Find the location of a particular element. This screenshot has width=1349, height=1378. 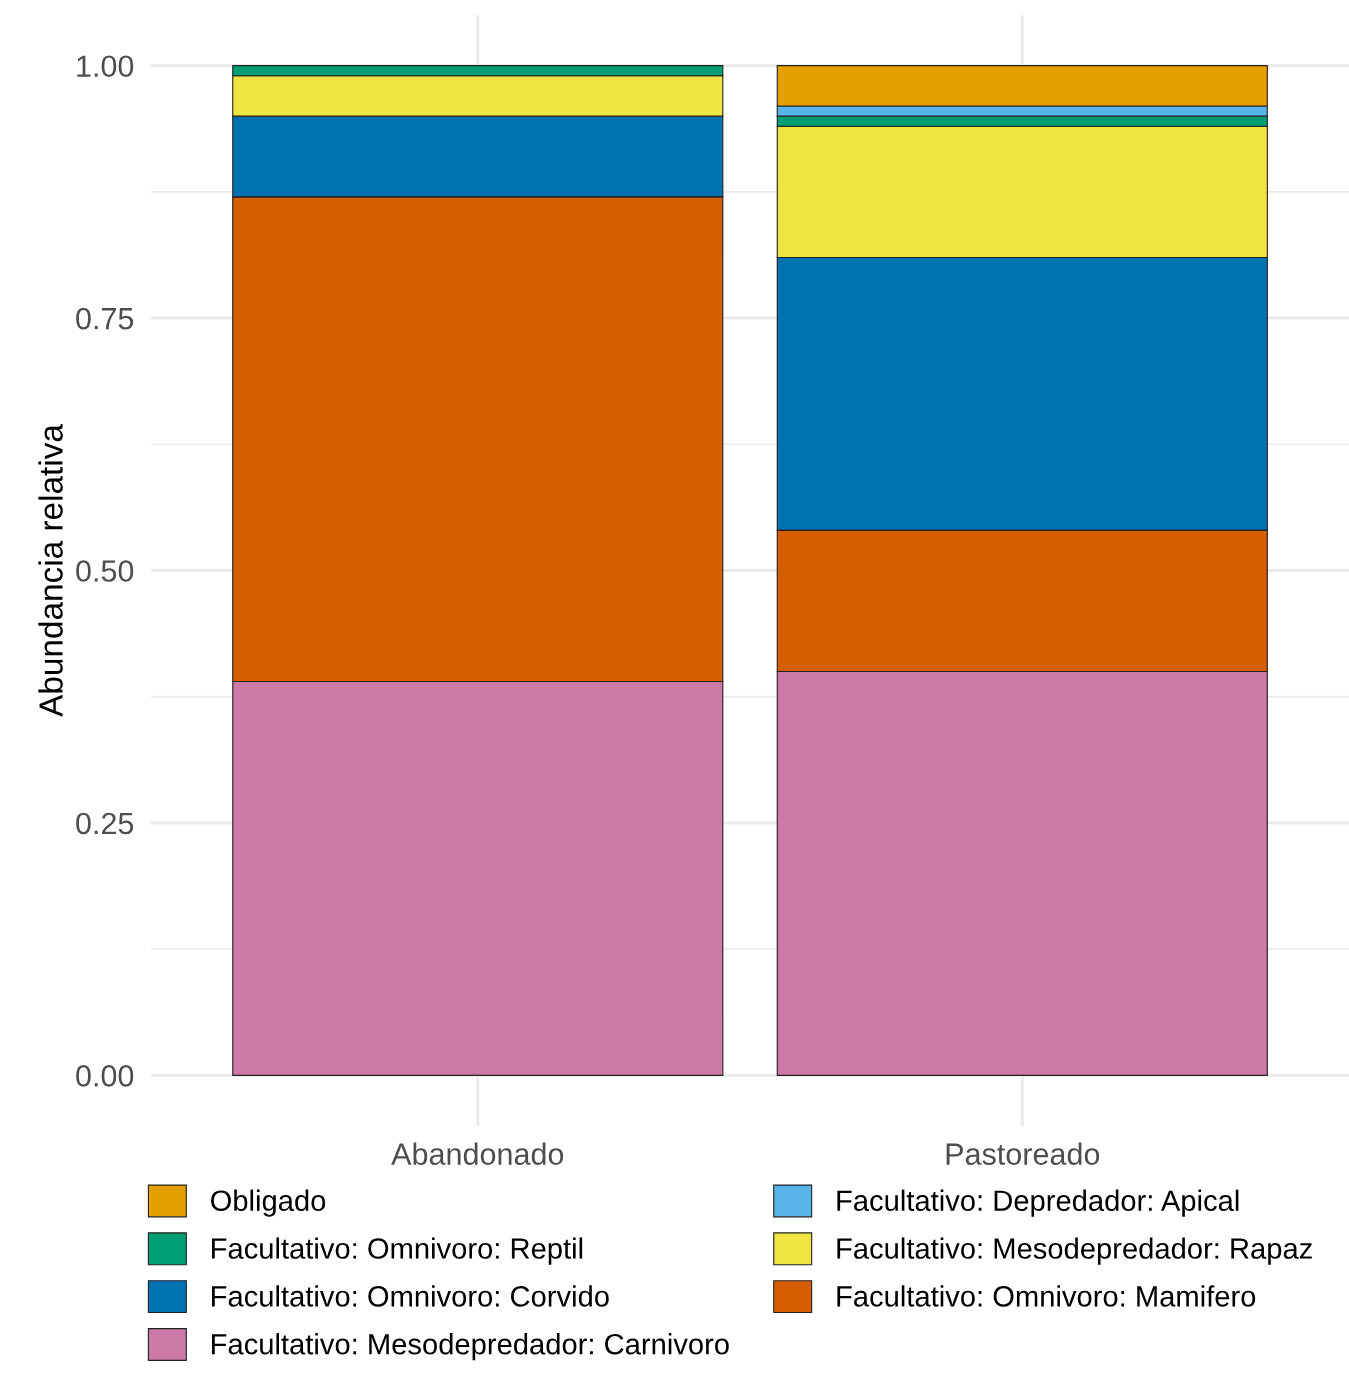

legend-label: Facultativo: Omnivoro: Mamifero is located at coordinates (1046, 1296).